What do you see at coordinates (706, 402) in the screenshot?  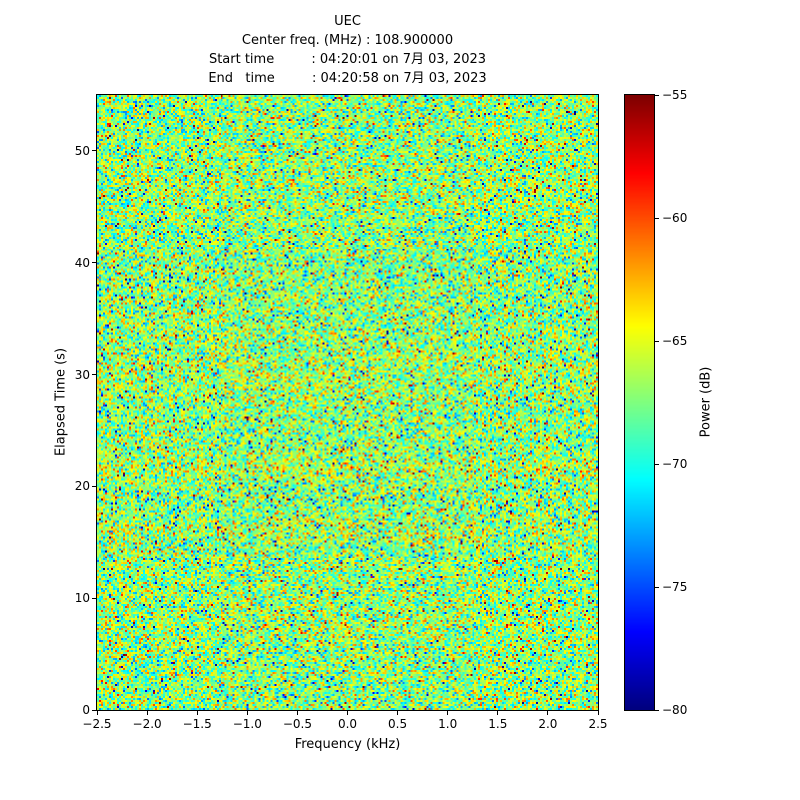 I see `colorbar-label: Power (dB)` at bounding box center [706, 402].